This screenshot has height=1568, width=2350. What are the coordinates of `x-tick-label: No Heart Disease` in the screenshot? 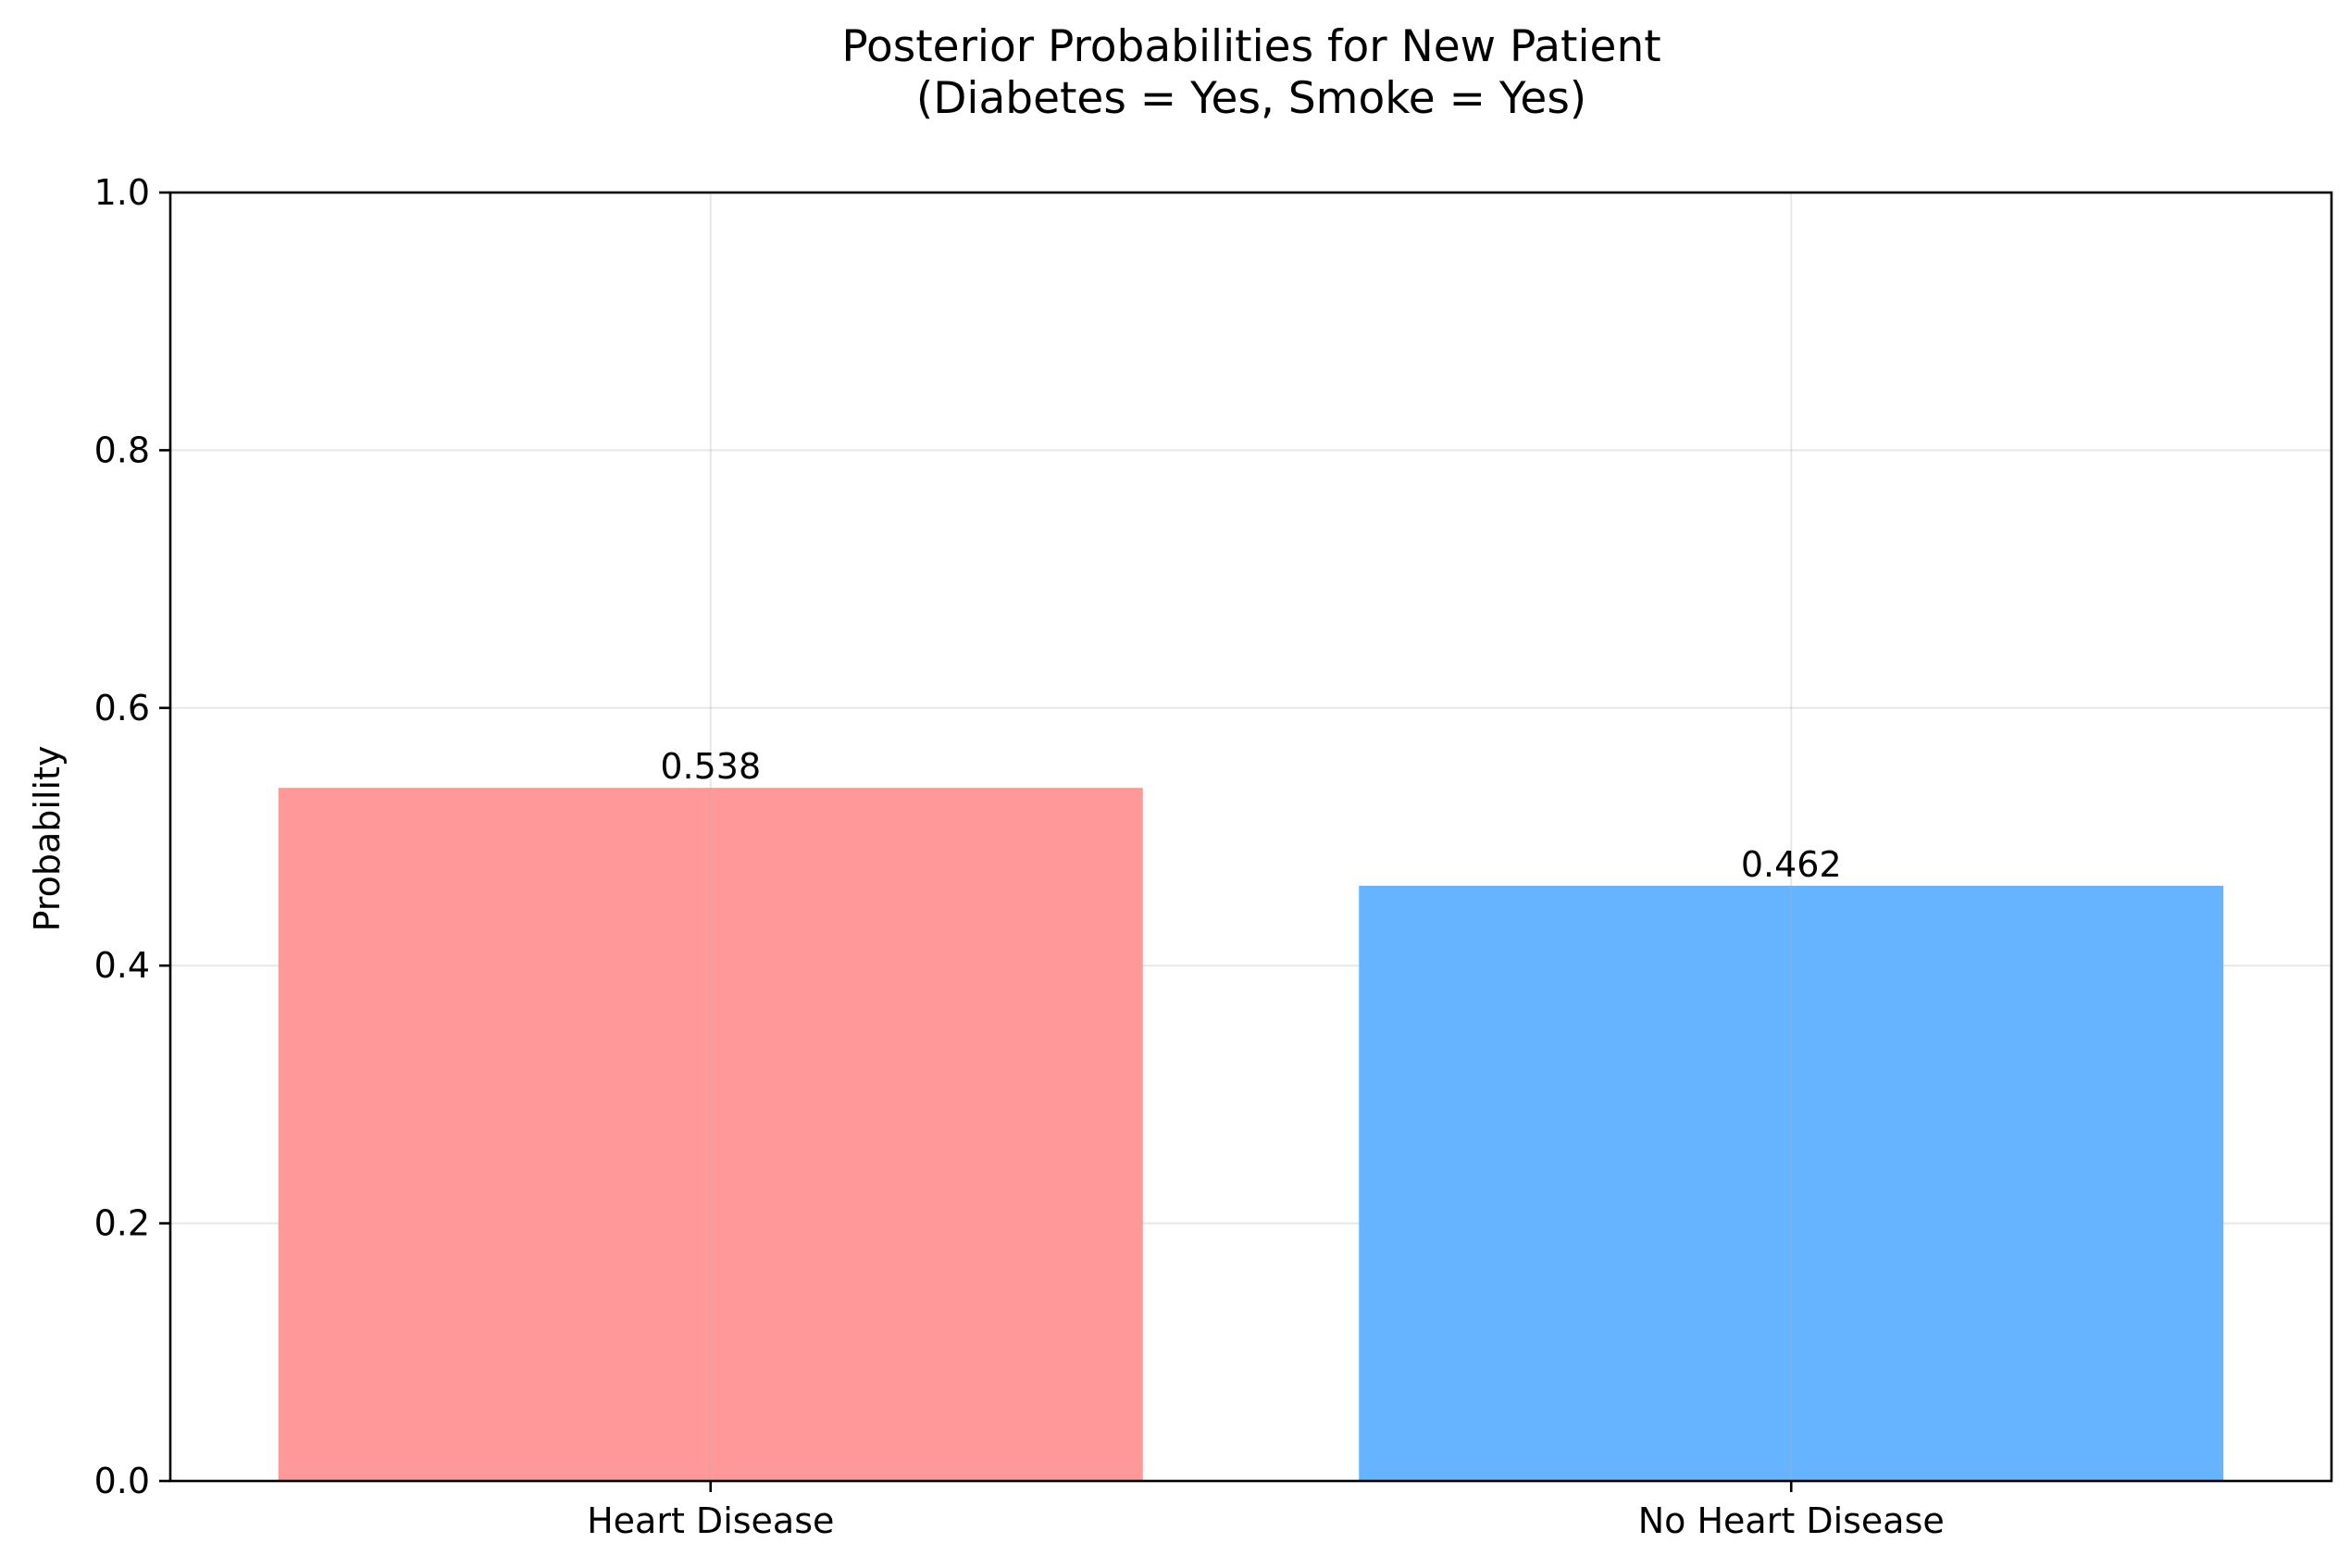 It's located at (1791, 1520).